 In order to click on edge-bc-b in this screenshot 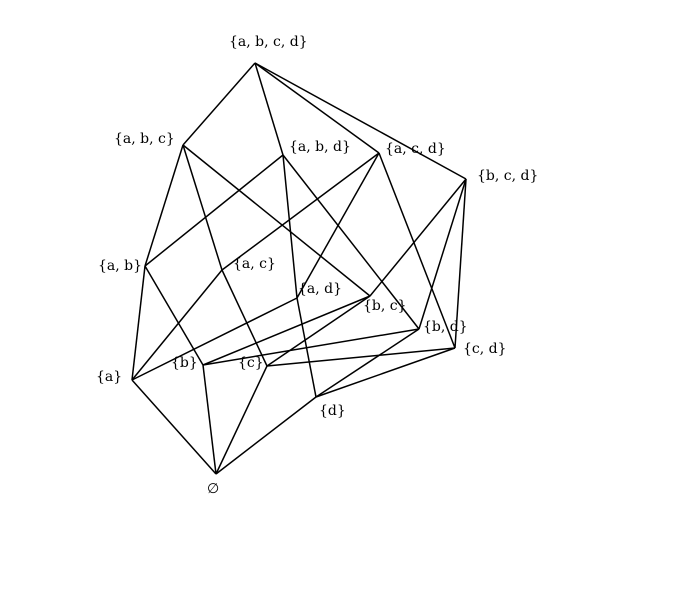, I will do `click(286, 330)`.